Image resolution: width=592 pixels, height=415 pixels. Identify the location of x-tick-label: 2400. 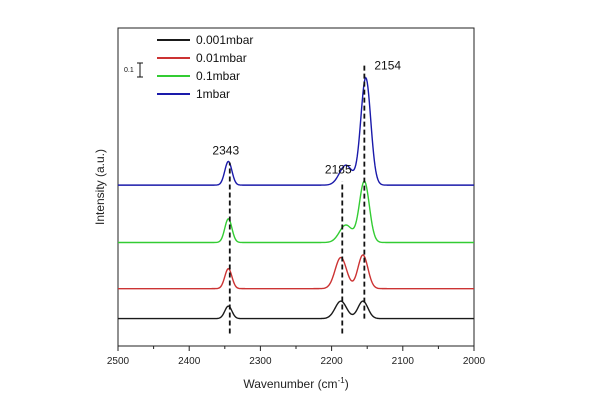
(189, 361).